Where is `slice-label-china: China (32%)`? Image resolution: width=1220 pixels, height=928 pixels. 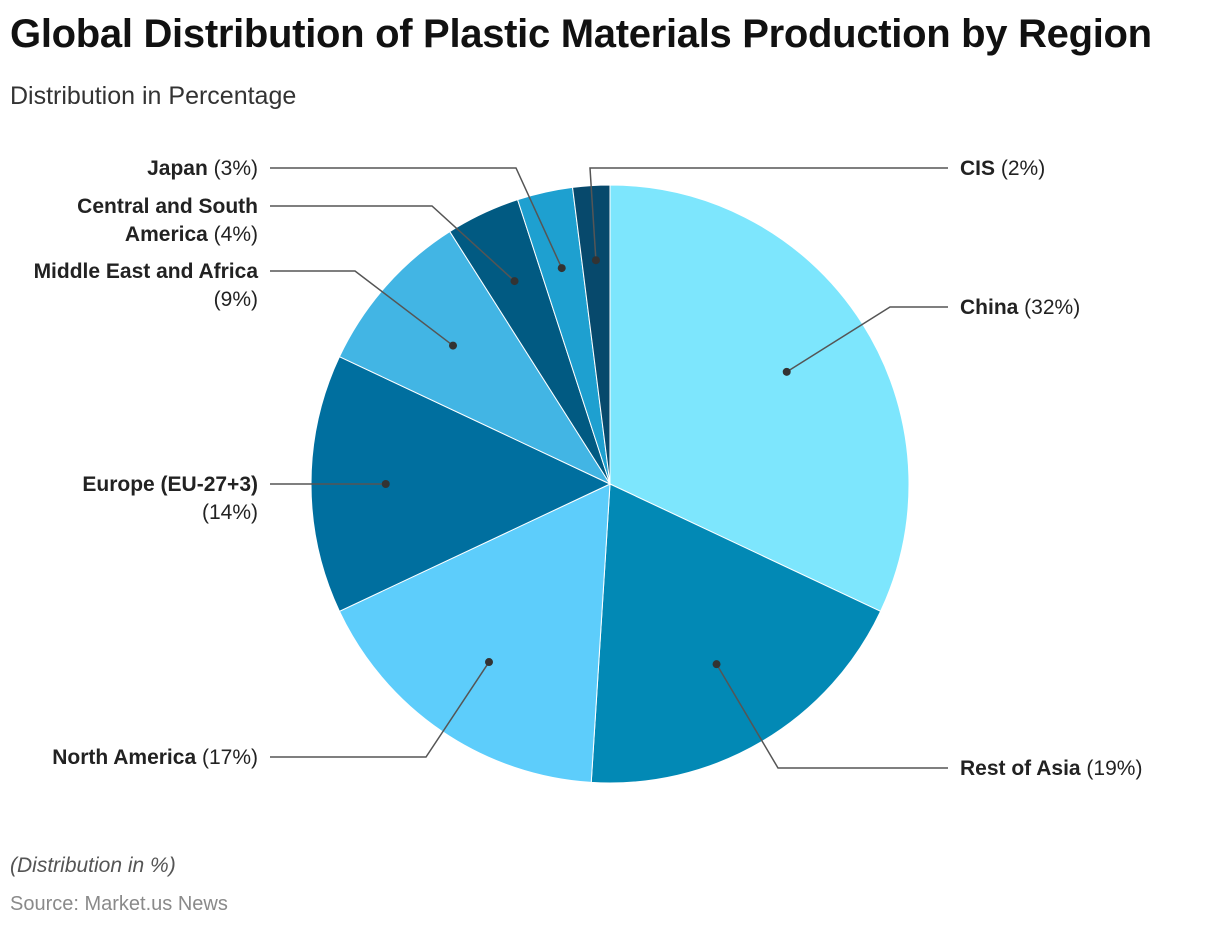
slice-label-china: China (32%) is located at coordinates (1020, 307).